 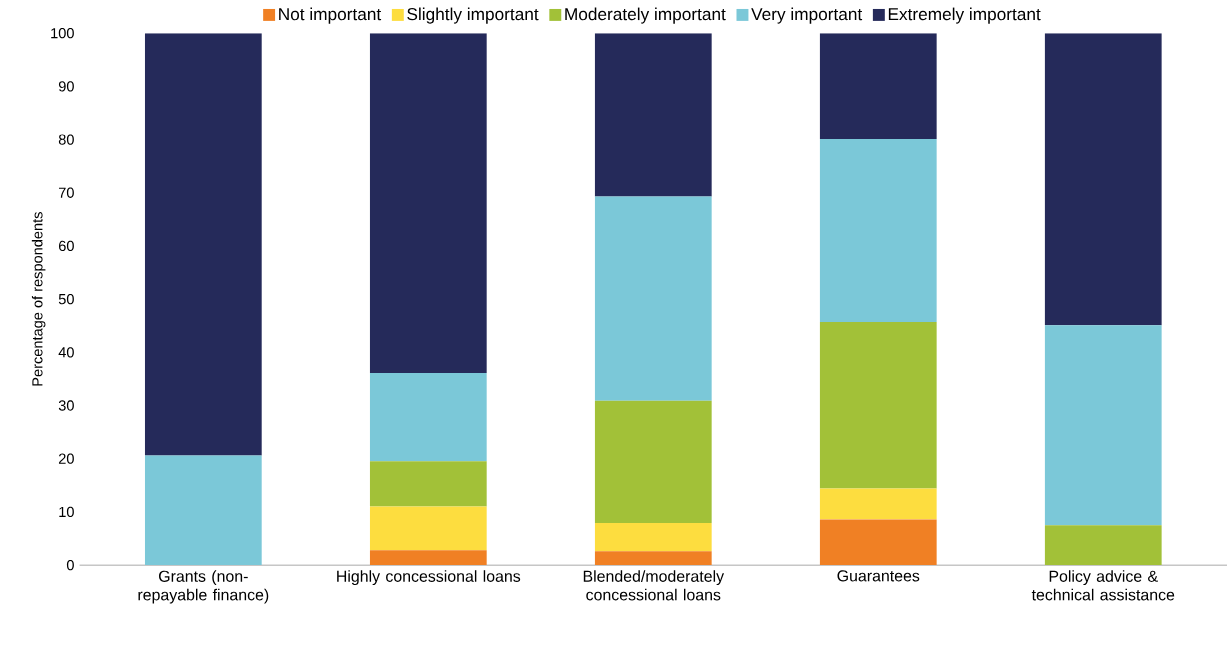 I want to click on x-tick-label: Guarantees, so click(x=878, y=576).